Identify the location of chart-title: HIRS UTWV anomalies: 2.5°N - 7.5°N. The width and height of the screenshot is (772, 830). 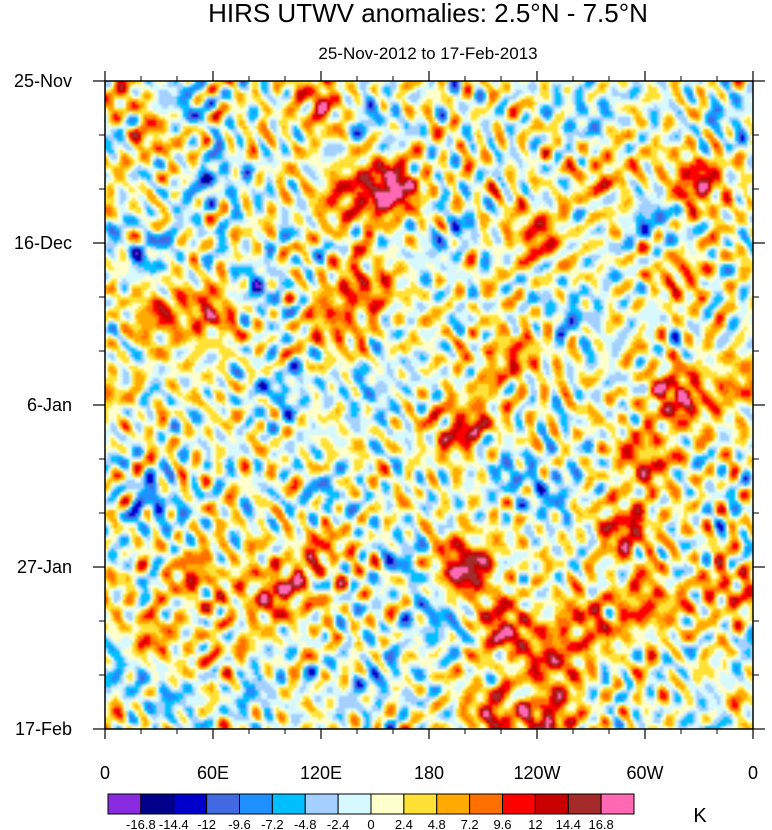
(428, 14).